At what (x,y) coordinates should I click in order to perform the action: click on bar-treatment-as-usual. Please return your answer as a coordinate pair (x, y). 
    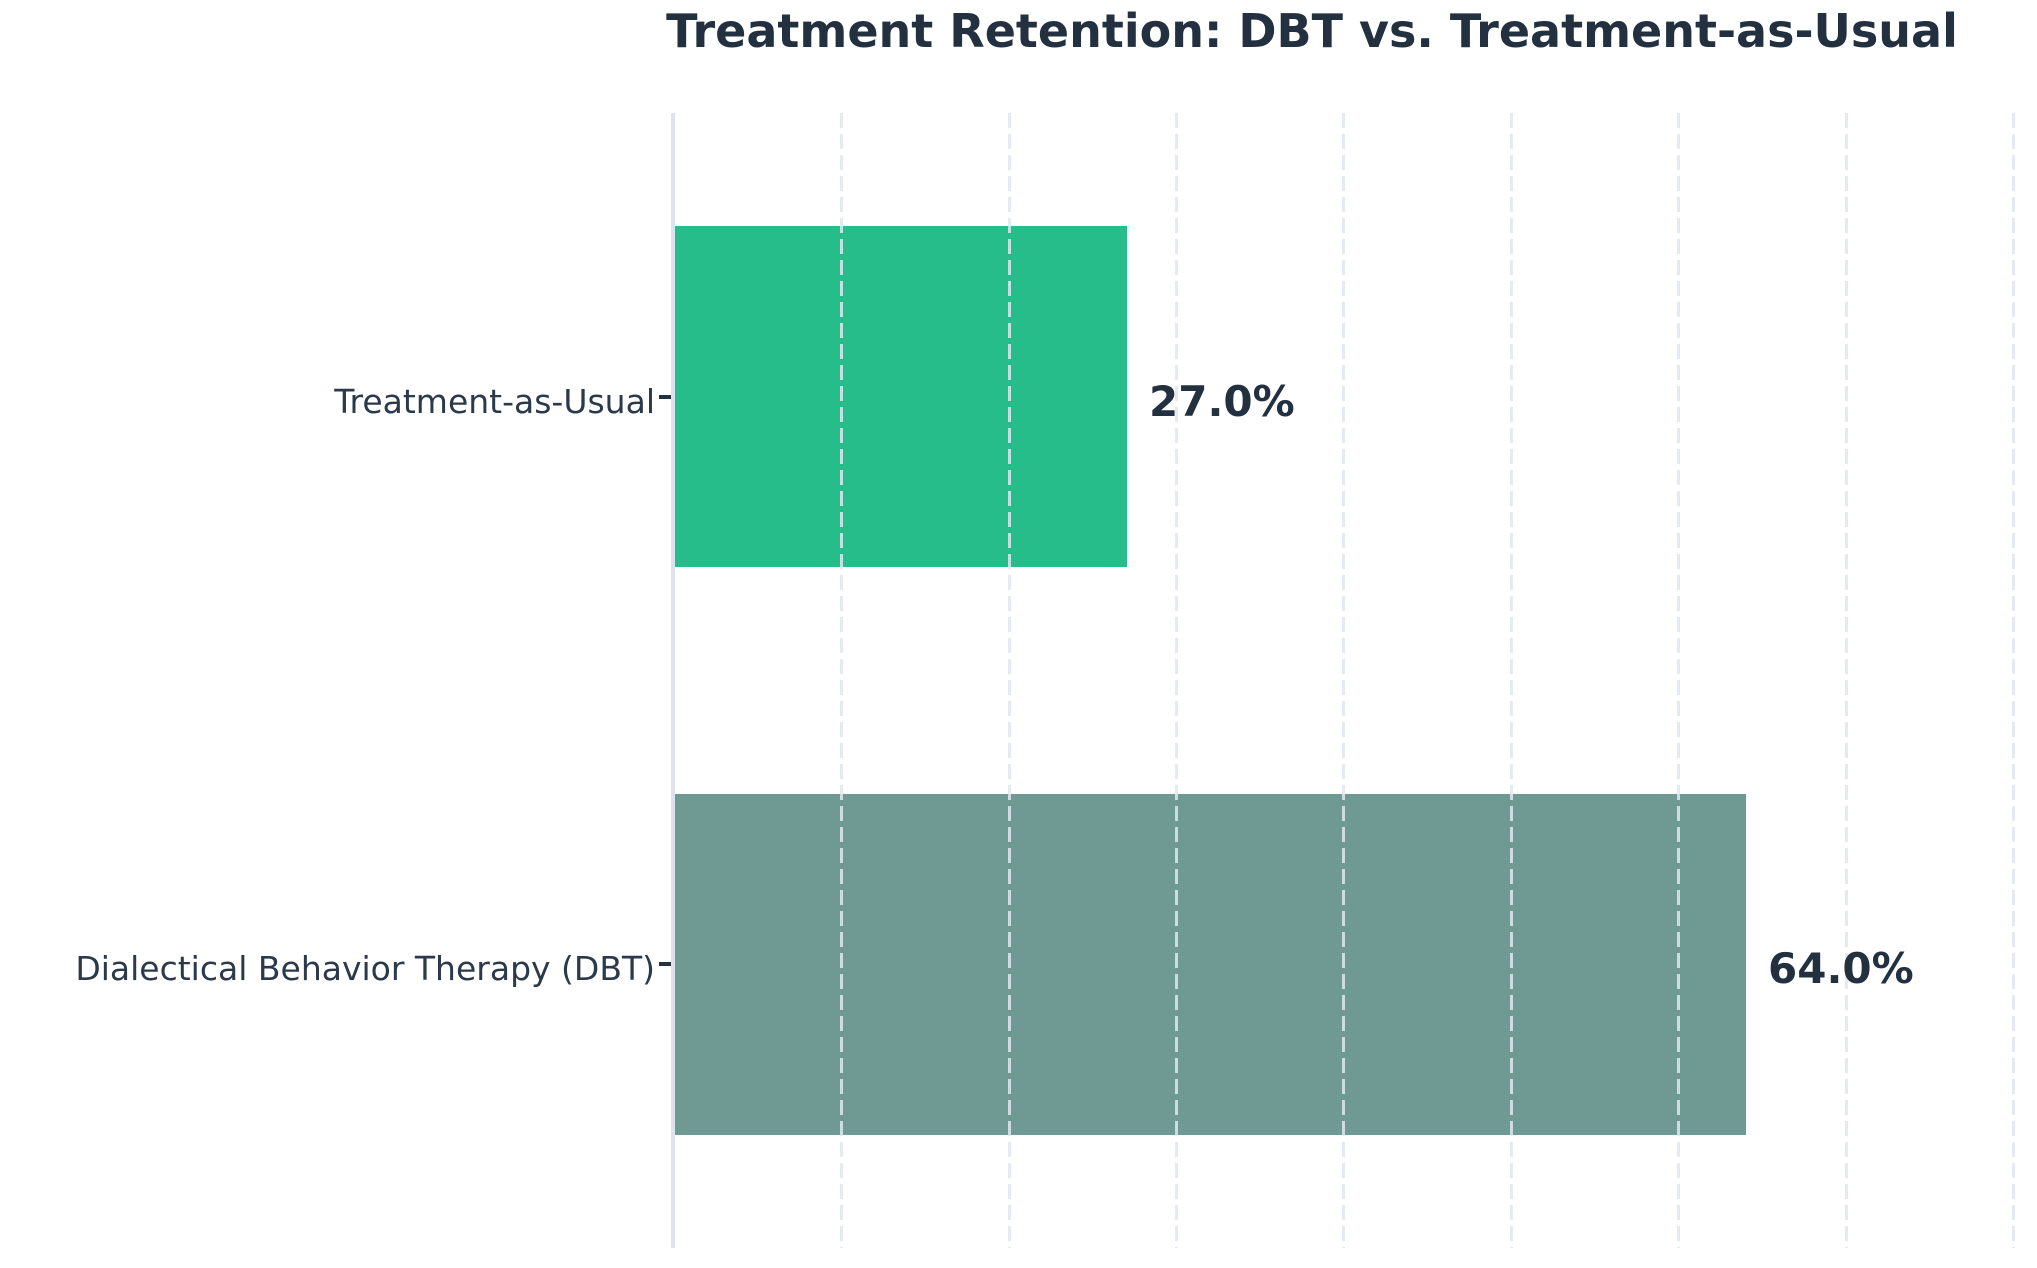
    Looking at the image, I should click on (901, 396).